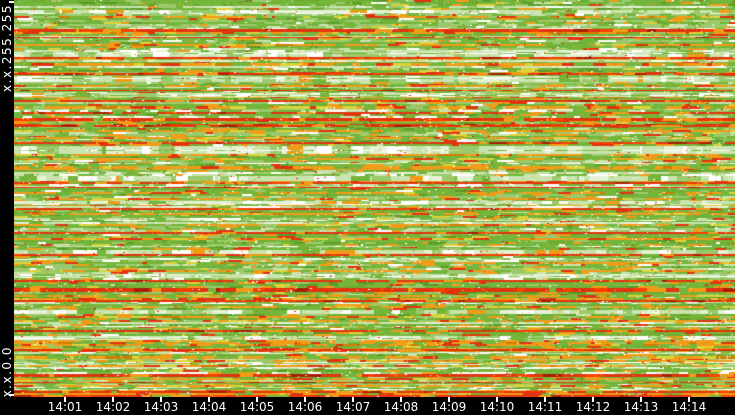 The width and height of the screenshot is (735, 415). Describe the element at coordinates (641, 407) in the screenshot. I see `x-axis-tick-label: 14:13` at that location.